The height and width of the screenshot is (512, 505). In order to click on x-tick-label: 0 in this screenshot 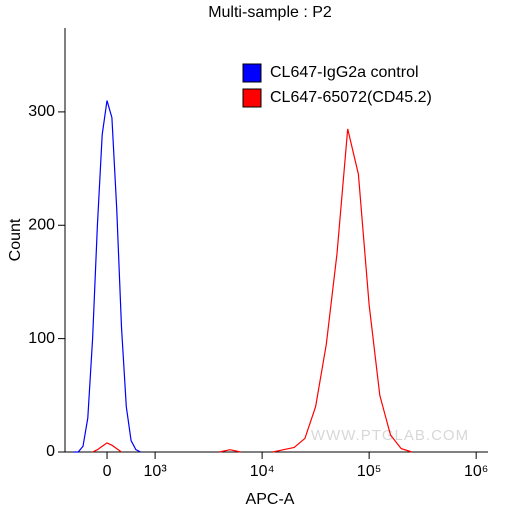, I will do `click(107, 471)`.